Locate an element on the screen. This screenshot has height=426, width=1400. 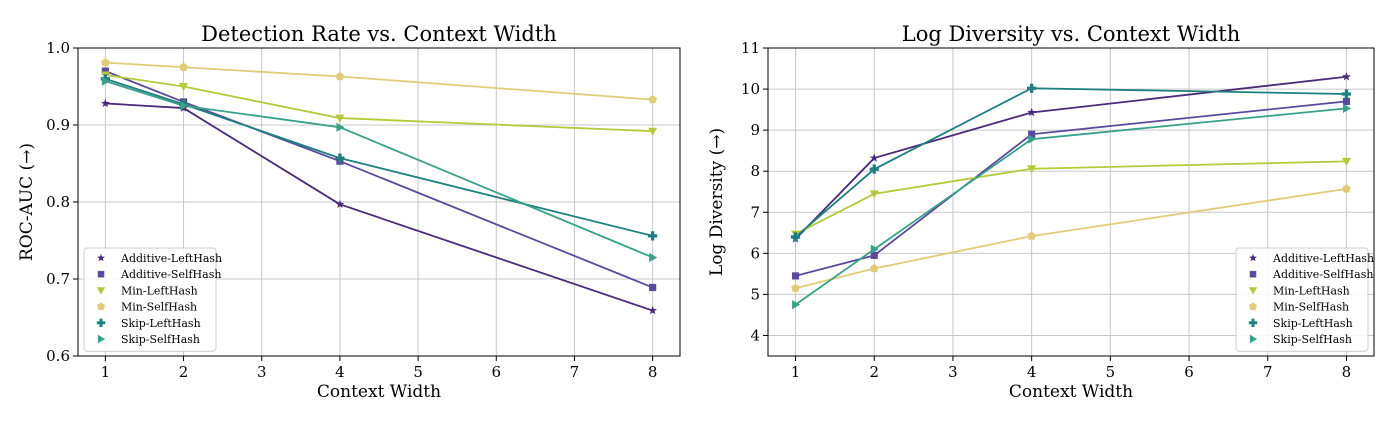
y-tick-label: 0.9 is located at coordinates (58, 125).